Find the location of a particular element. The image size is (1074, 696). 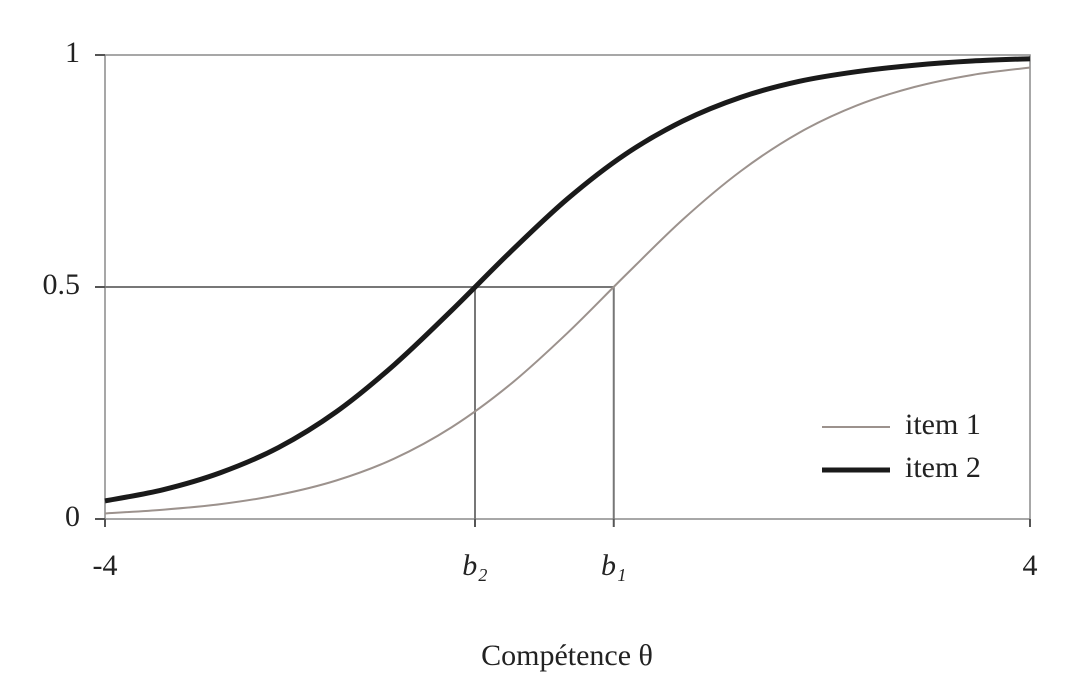

y-tick-label: 0 is located at coordinates (72, 516).